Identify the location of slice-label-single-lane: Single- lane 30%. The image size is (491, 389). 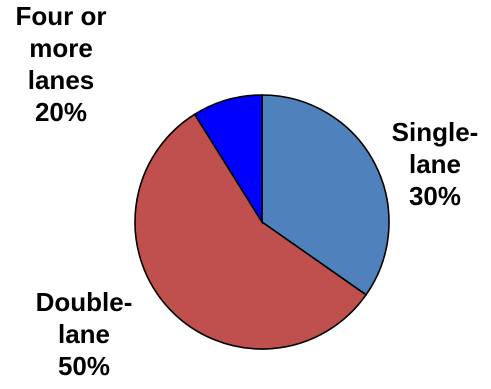
(435, 164).